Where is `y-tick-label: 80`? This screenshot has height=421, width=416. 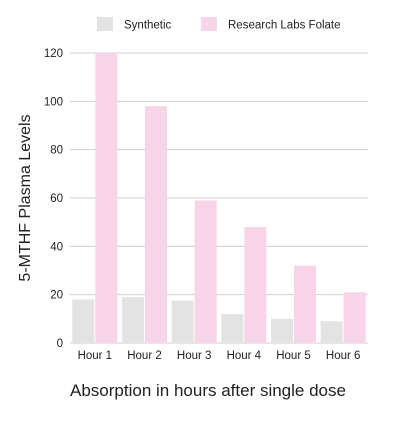 y-tick-label: 80 is located at coordinates (56, 151).